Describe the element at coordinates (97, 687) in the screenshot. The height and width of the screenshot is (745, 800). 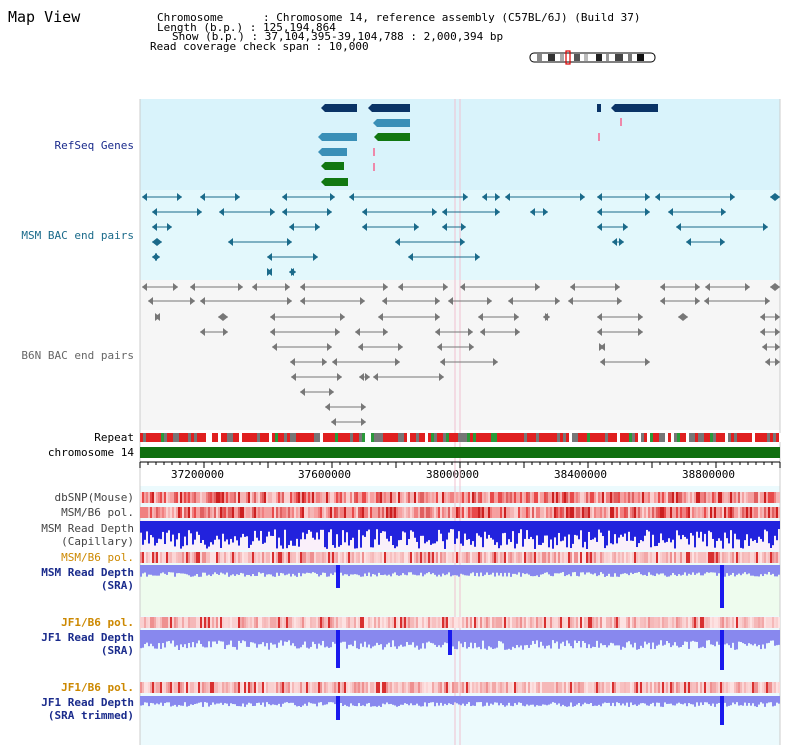
I see `label-jf1-b6-pol-2: JF1/B6 pol.` at that location.